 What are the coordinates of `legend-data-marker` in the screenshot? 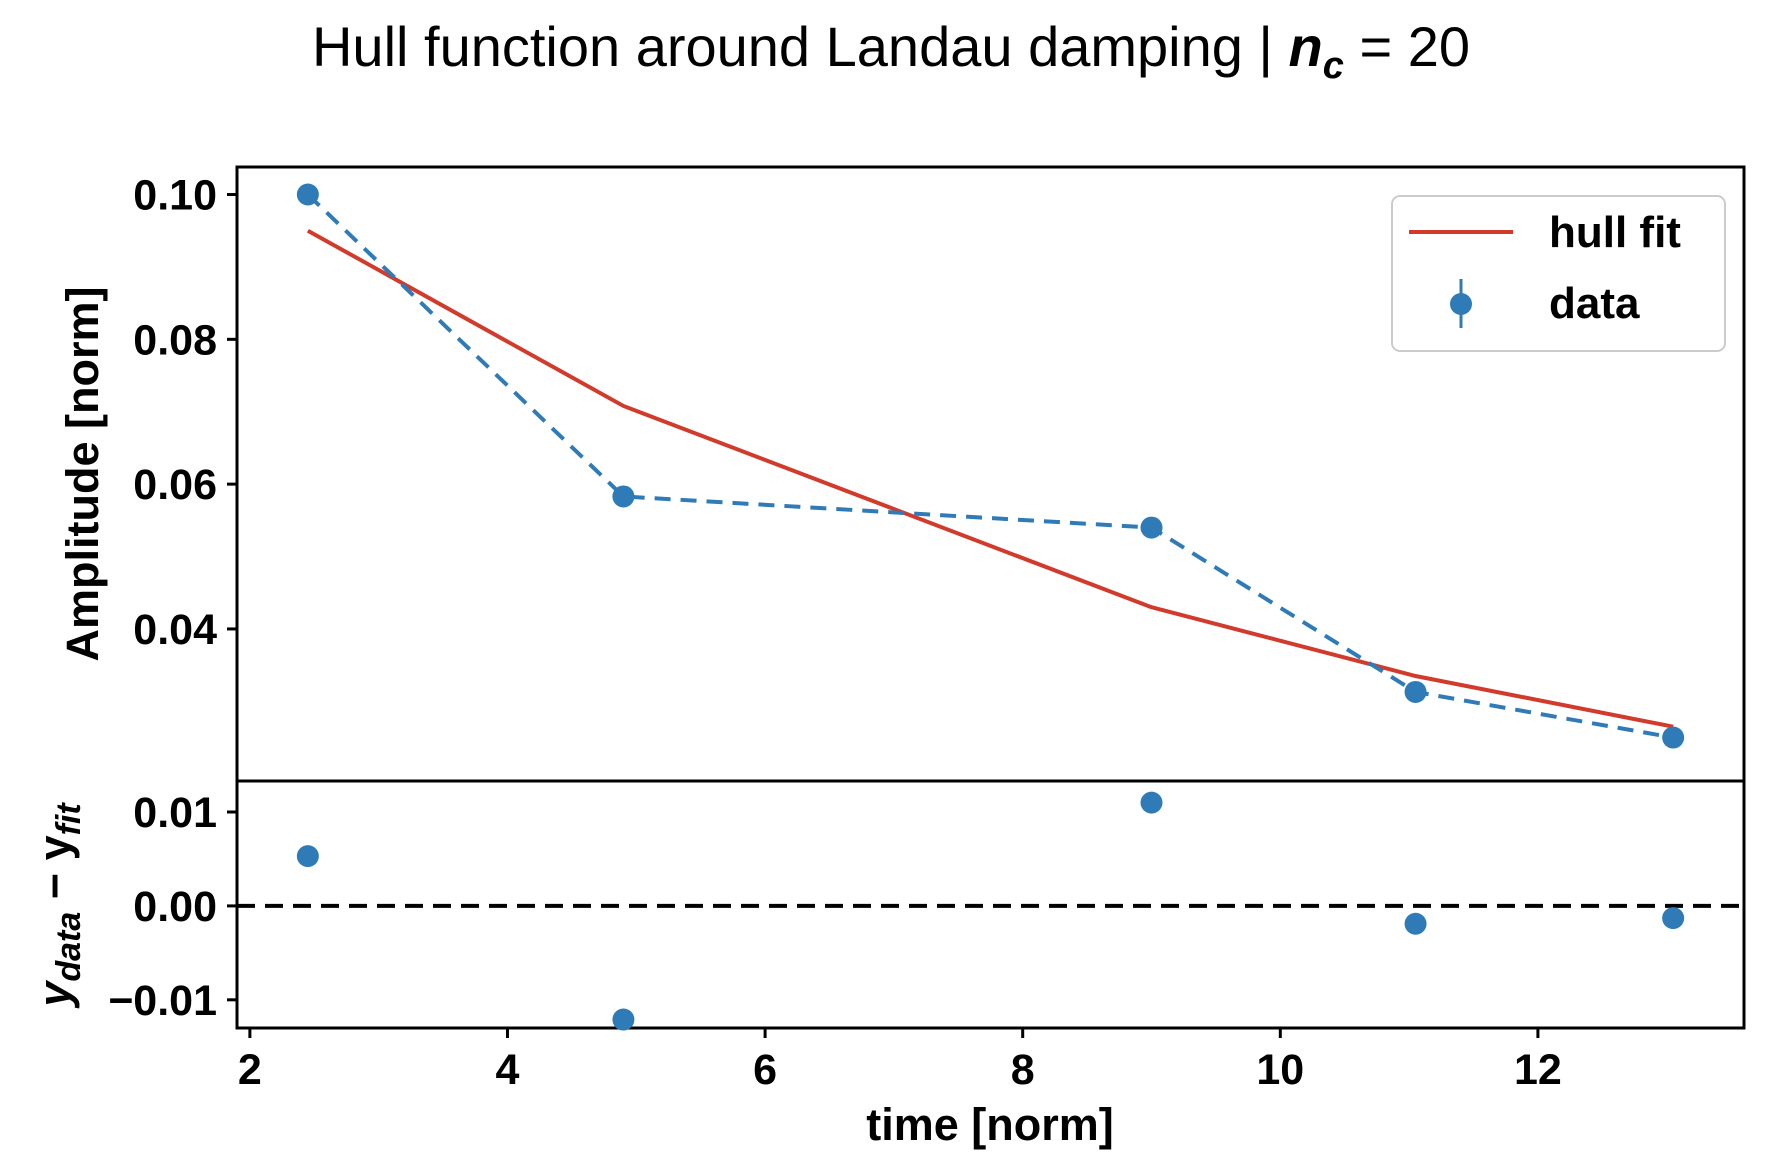 It's located at (1461, 304).